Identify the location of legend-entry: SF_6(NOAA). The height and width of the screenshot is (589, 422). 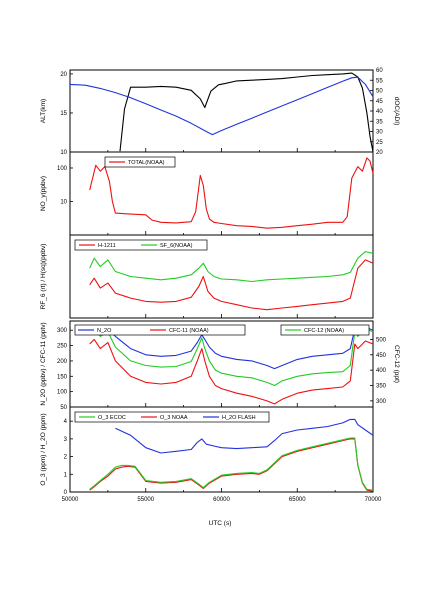
(176, 246).